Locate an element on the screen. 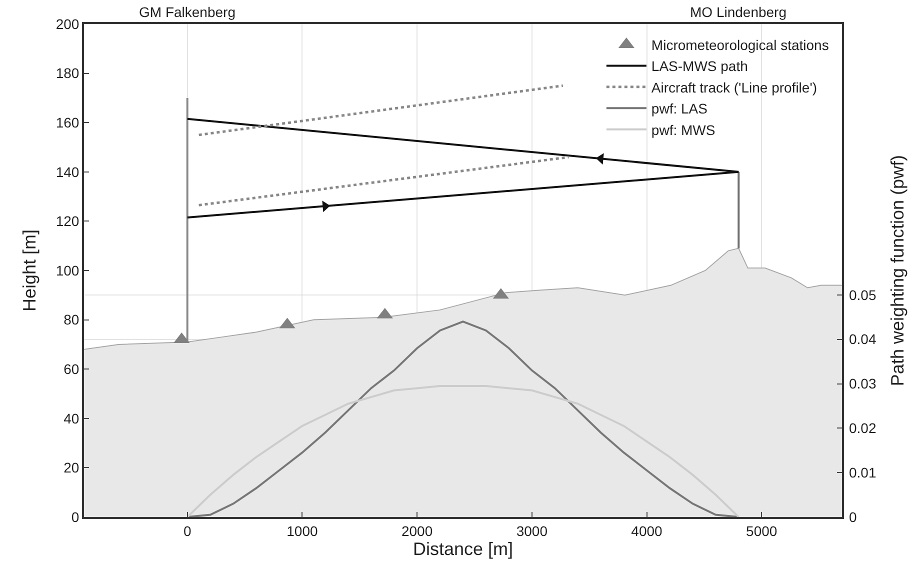  y-tick-label: 100 is located at coordinates (68, 270).